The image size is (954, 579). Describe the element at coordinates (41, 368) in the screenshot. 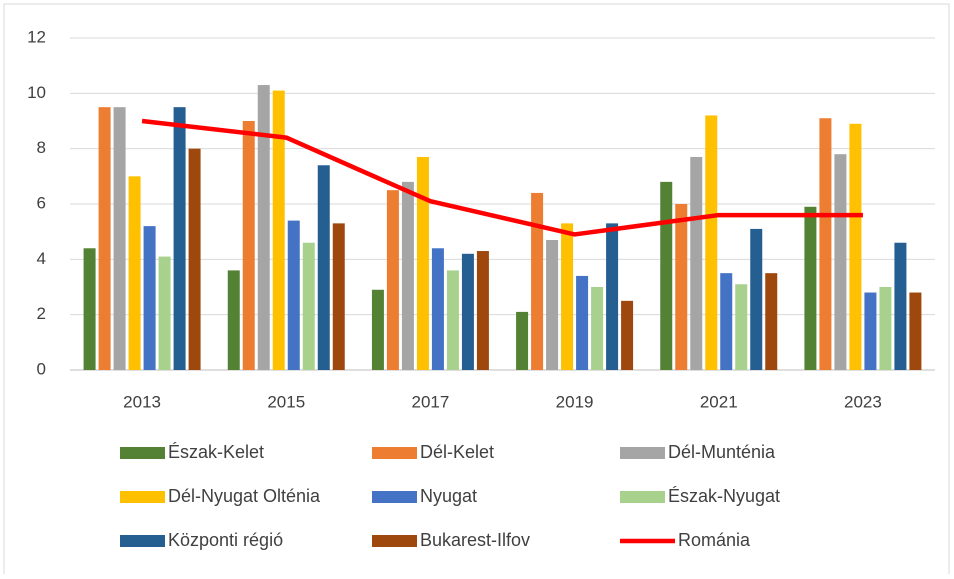

I see `y-tick-label: 0` at that location.